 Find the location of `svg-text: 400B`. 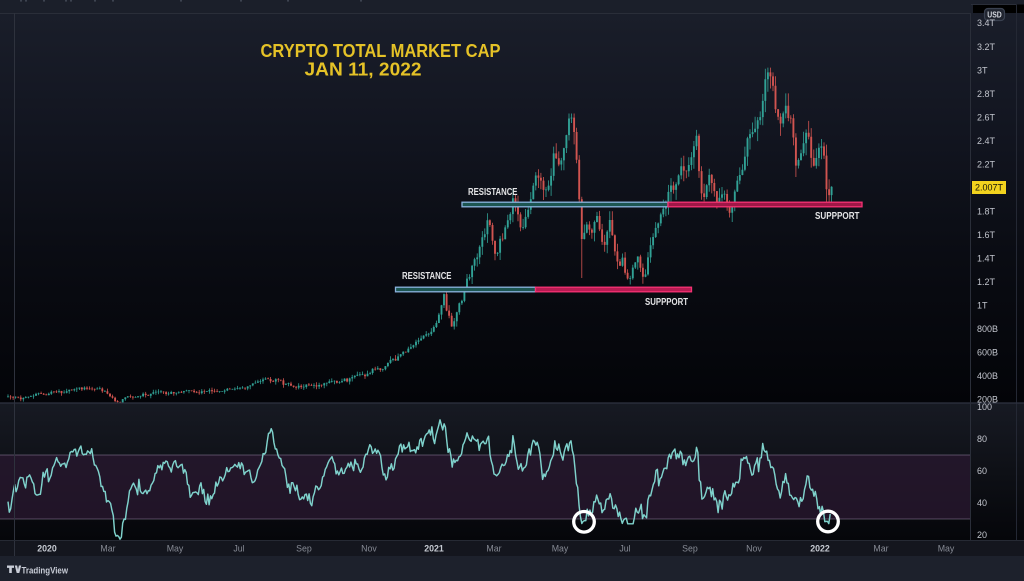

svg-text: 400B is located at coordinates (987, 376).